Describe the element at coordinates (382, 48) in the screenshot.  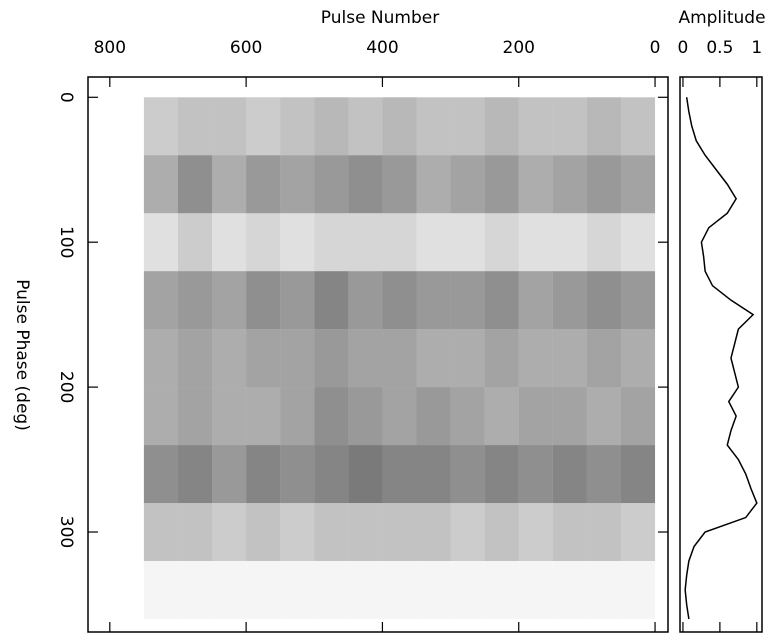
I see `x-tick-label: 400` at that location.